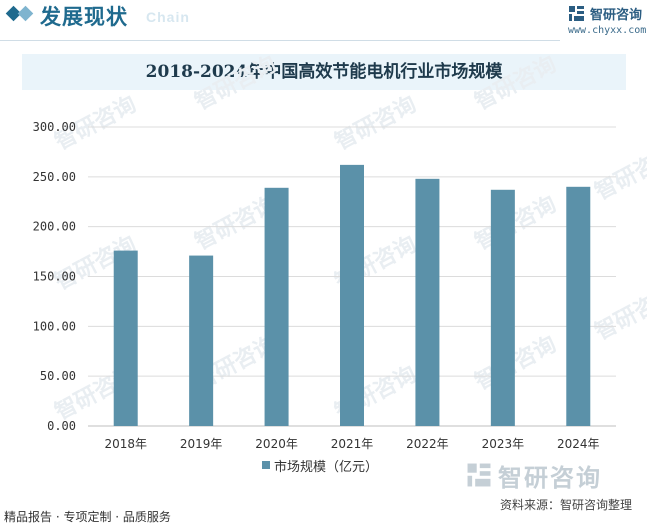 The image size is (647, 525). I want to click on y-tick-label: 50.00, so click(58, 376).